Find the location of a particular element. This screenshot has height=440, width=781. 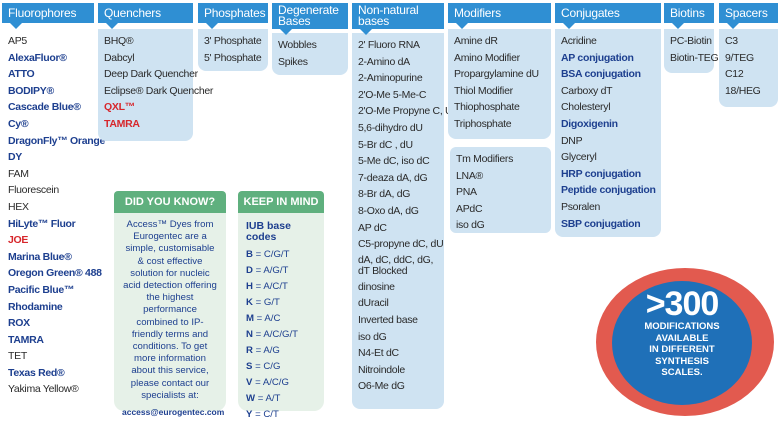

list-item: 2-Amino dA is located at coordinates (384, 61).